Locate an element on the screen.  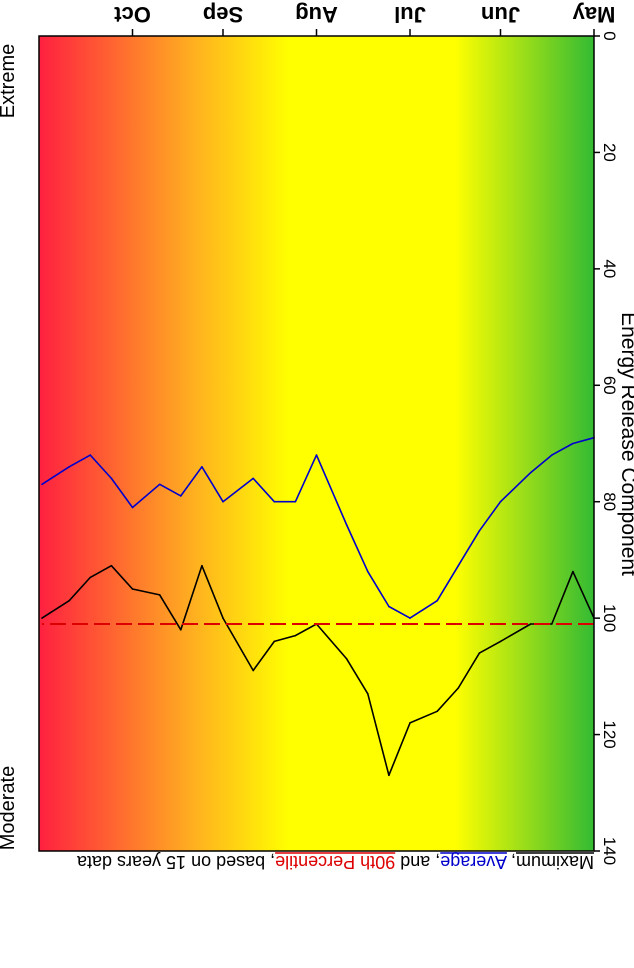
y-tick-label: 20 is located at coordinates (609, 152).